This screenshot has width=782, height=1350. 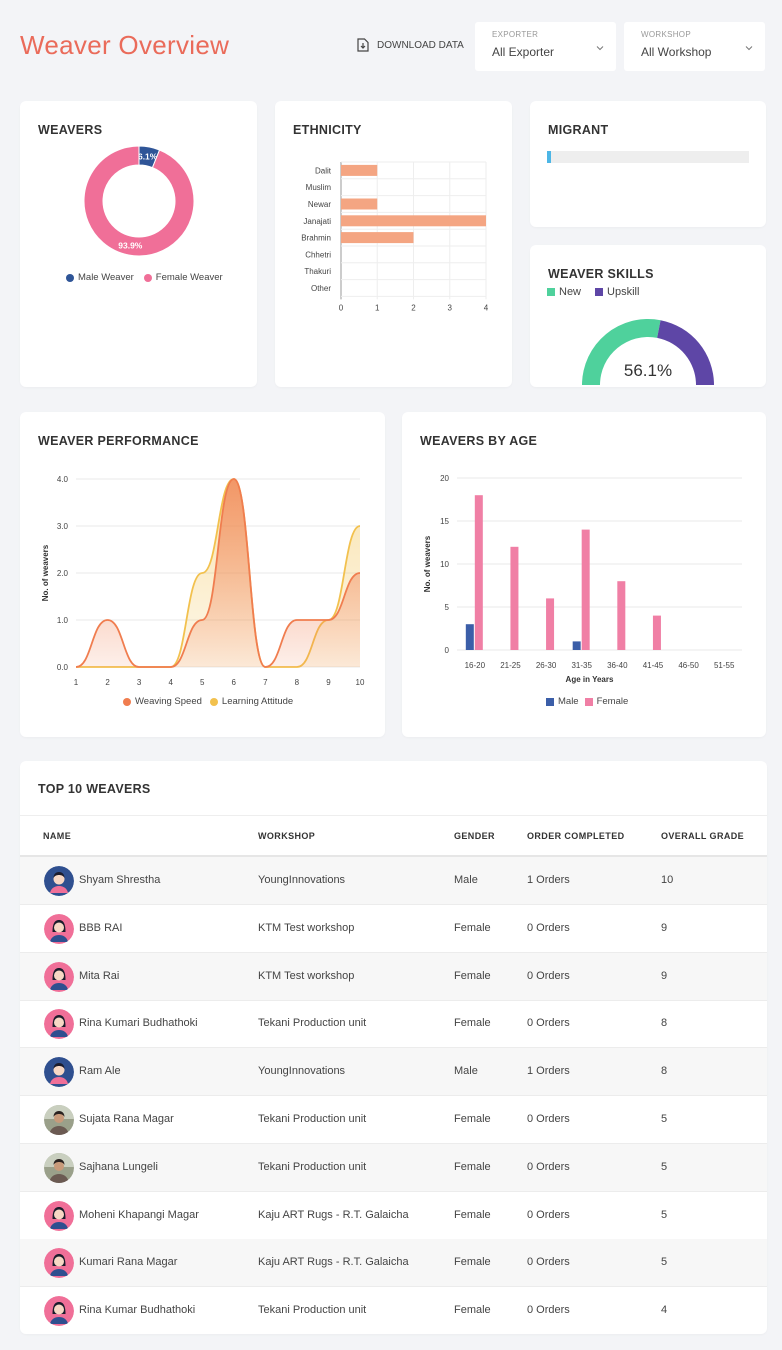 I want to click on y-tick-label: 0.0, so click(x=63, y=667).